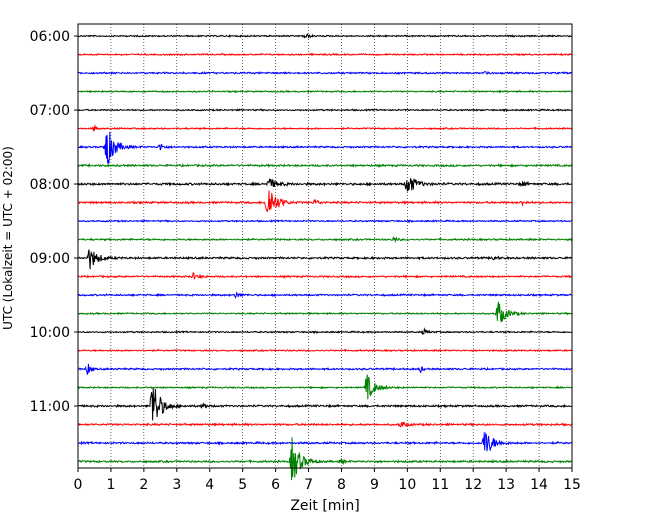 The width and height of the screenshot is (650, 520). Describe the element at coordinates (242, 485) in the screenshot. I see `x-tick-label: 5` at that location.